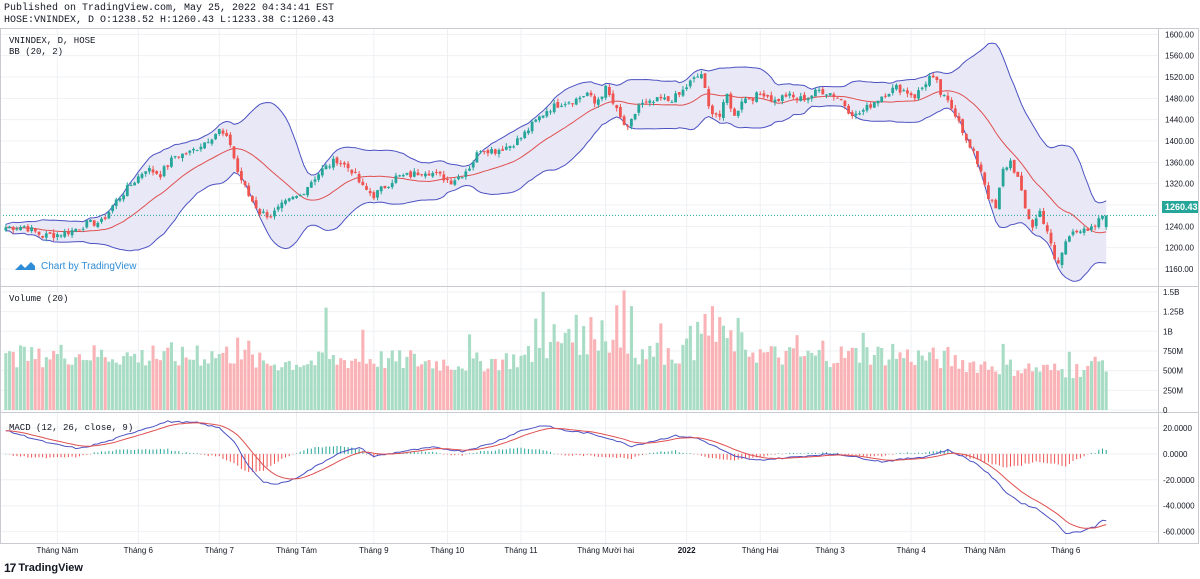  What do you see at coordinates (43, 568) in the screenshot?
I see `tradingview-footer-logo: 17 TradingView` at bounding box center [43, 568].